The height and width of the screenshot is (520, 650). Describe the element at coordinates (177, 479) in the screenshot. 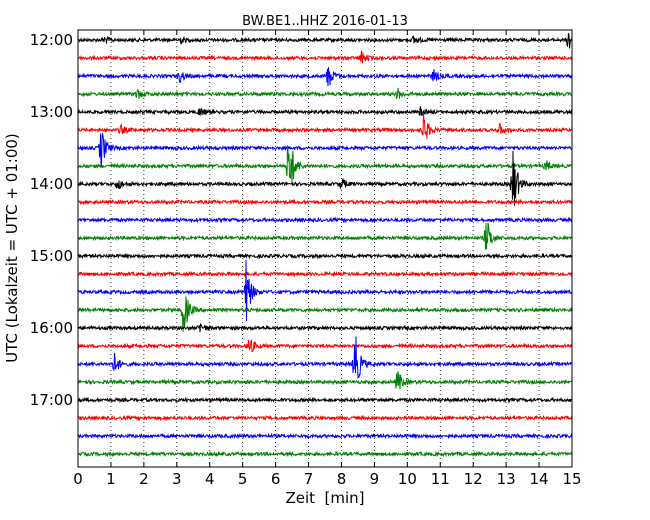

I see `x-tick-label: 3` at that location.